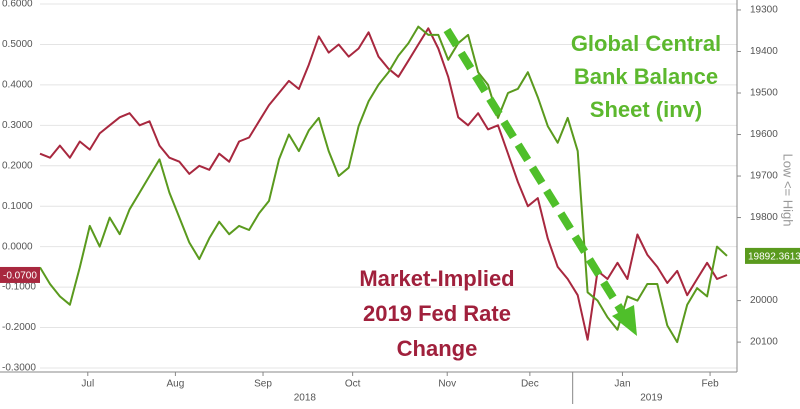 This screenshot has width=800, height=409. I want to click on y2-tick-label: 19600, so click(764, 134).